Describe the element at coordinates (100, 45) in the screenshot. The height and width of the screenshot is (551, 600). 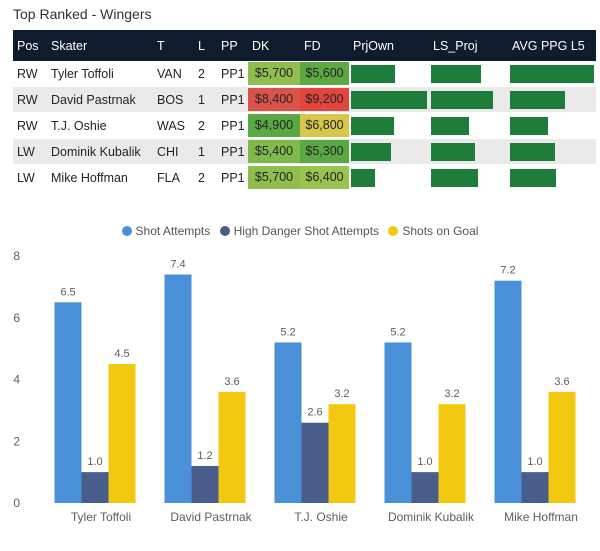
I see `column-header-skater: Skater` at that location.